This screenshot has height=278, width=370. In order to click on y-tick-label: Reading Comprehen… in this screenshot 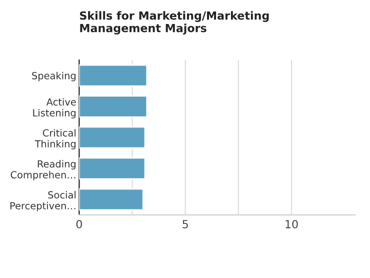, I will do `click(43, 170)`.